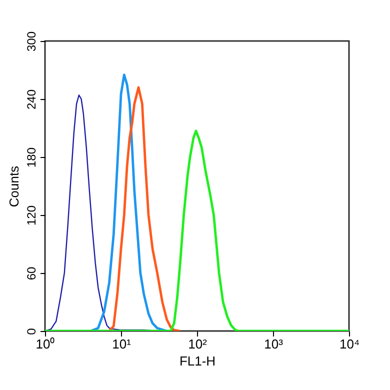 The height and width of the screenshot is (390, 390). Describe the element at coordinates (31, 41) in the screenshot. I see `y-tick-label: 300` at that location.